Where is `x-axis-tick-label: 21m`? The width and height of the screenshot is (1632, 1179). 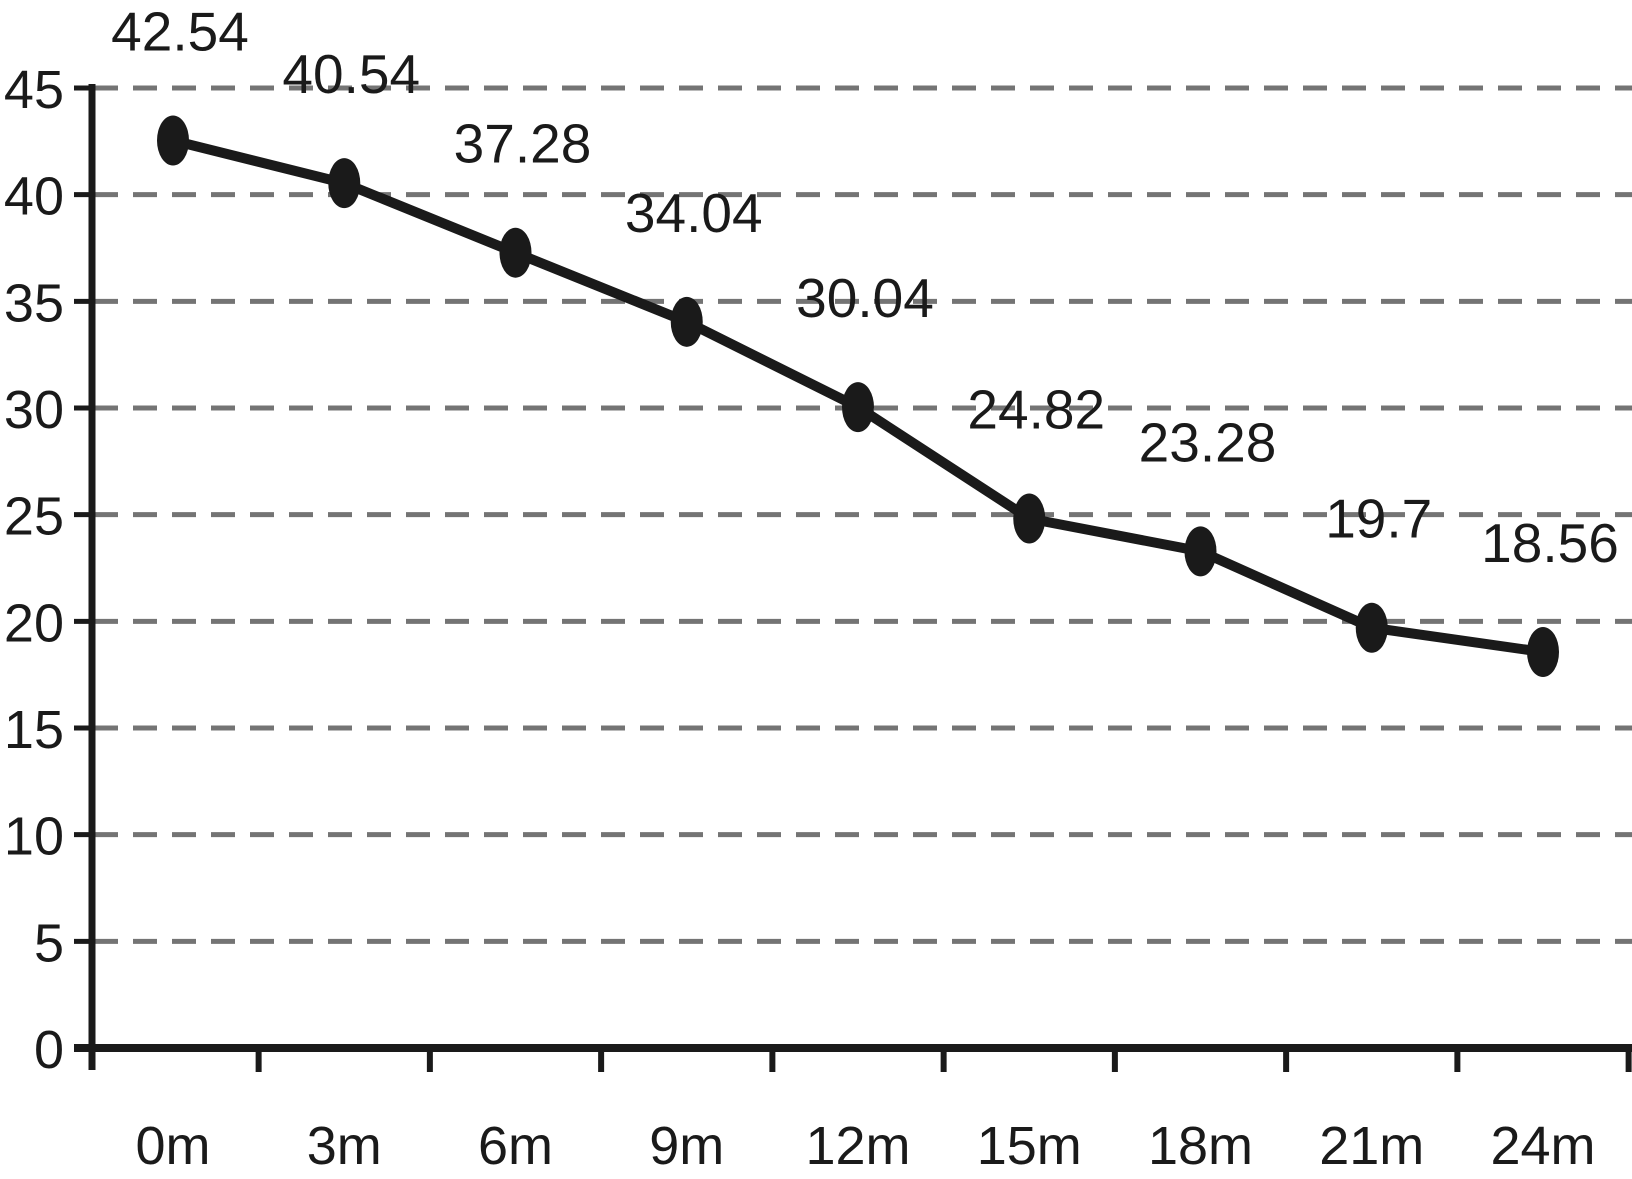 x-axis-tick-label: 21m is located at coordinates (1371, 1146).